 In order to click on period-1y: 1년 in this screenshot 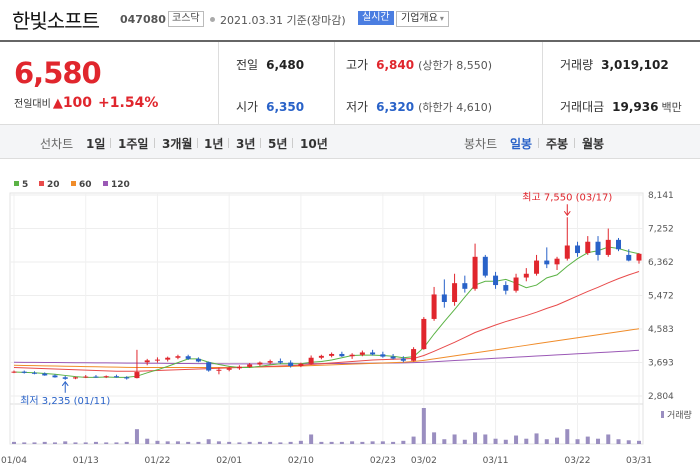, I will do `click(214, 144)`.